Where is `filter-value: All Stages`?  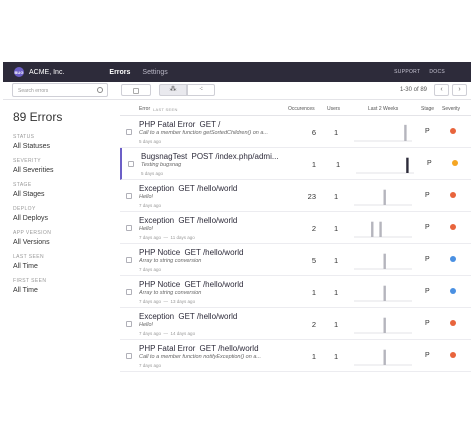 filter-value: All Stages is located at coordinates (29, 194).